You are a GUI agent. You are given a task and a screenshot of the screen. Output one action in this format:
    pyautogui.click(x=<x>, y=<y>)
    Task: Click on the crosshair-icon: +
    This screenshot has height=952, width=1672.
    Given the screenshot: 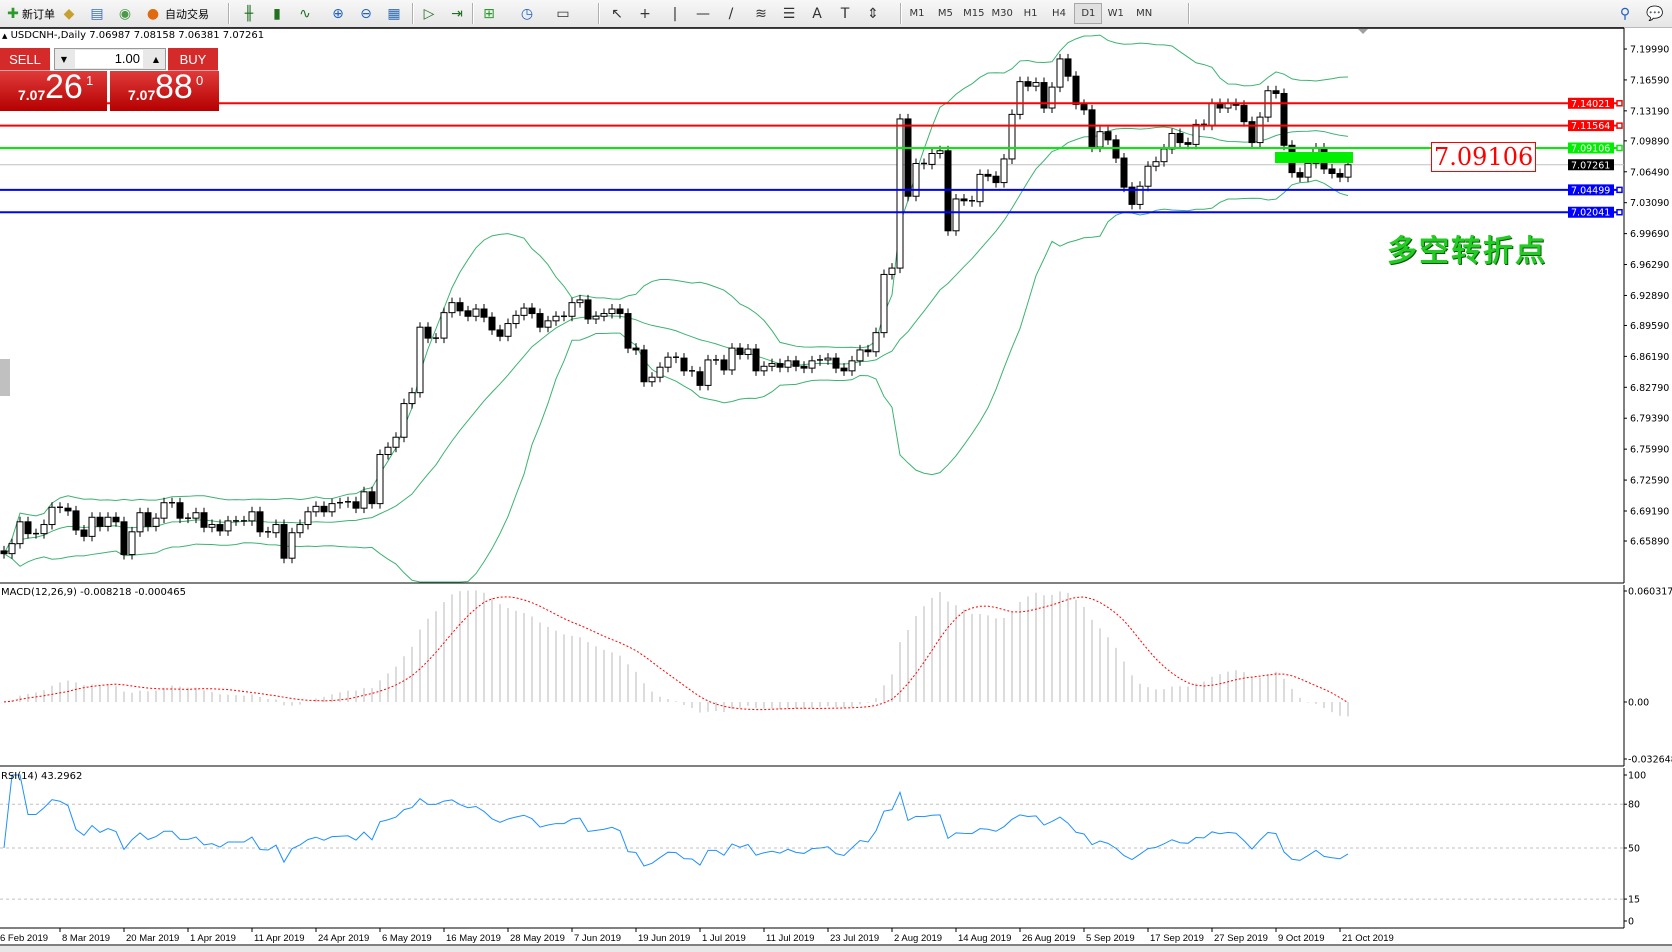 What is the action you would take?
    pyautogui.click(x=645, y=13)
    